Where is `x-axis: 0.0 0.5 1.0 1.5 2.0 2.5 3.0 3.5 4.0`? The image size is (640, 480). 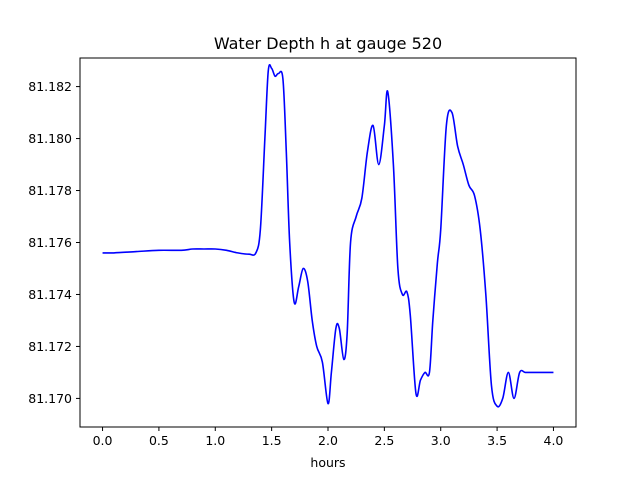
x-axis: 0.0 0.5 1.0 1.5 2.0 2.5 3.0 3.5 4.0 is located at coordinates (328, 437).